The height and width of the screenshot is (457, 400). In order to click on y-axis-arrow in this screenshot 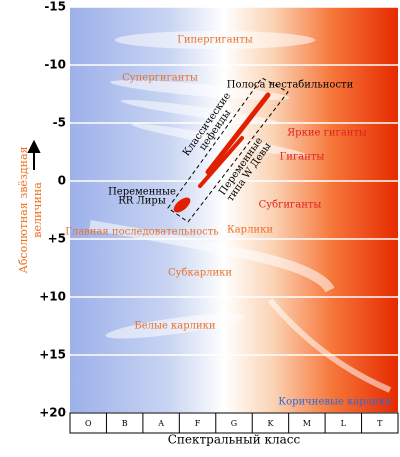, I will do `click(34, 154)`.